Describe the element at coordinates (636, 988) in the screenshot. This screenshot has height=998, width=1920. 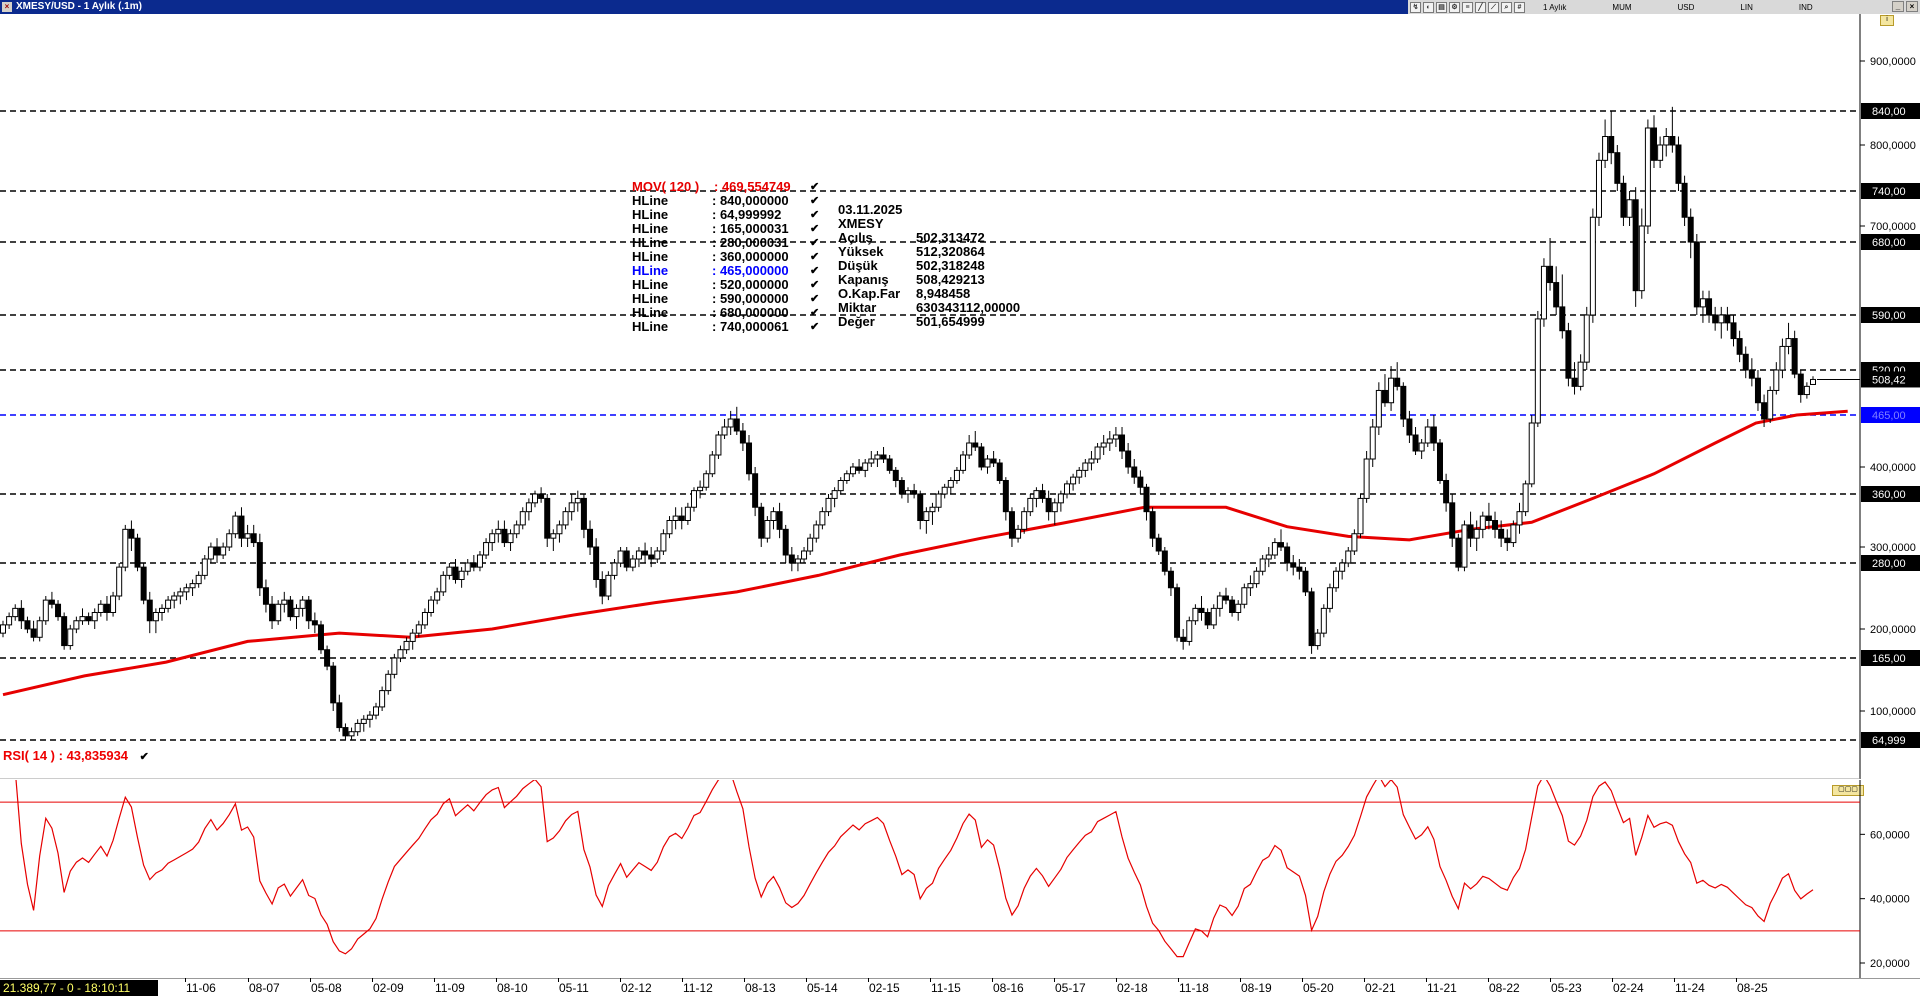
I see `x-tick-label: 02-12` at that location.